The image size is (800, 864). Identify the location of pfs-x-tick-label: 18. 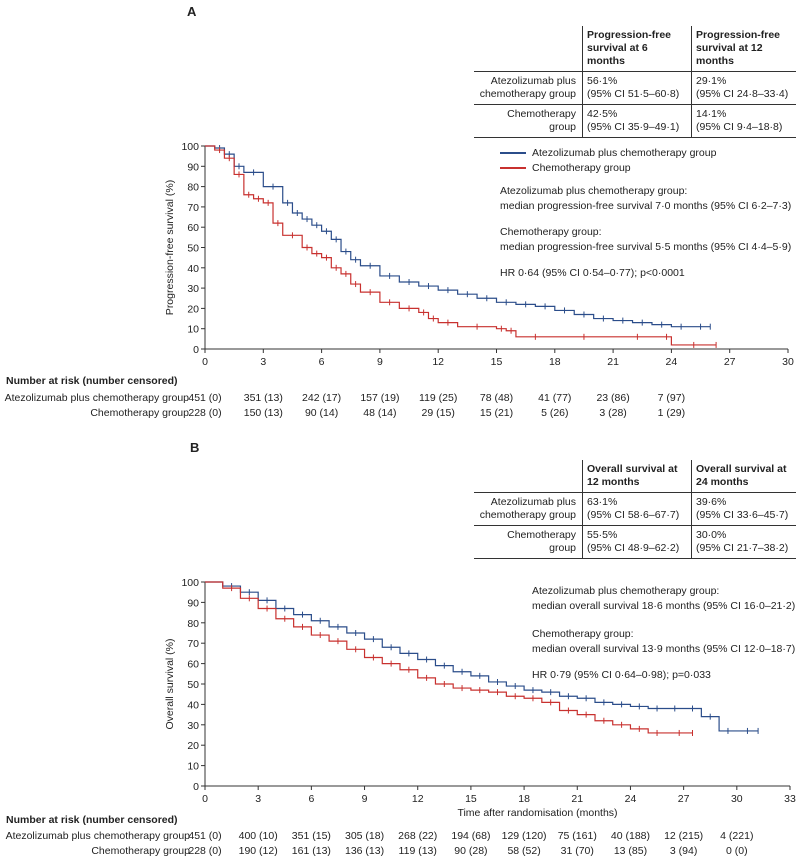
(555, 362).